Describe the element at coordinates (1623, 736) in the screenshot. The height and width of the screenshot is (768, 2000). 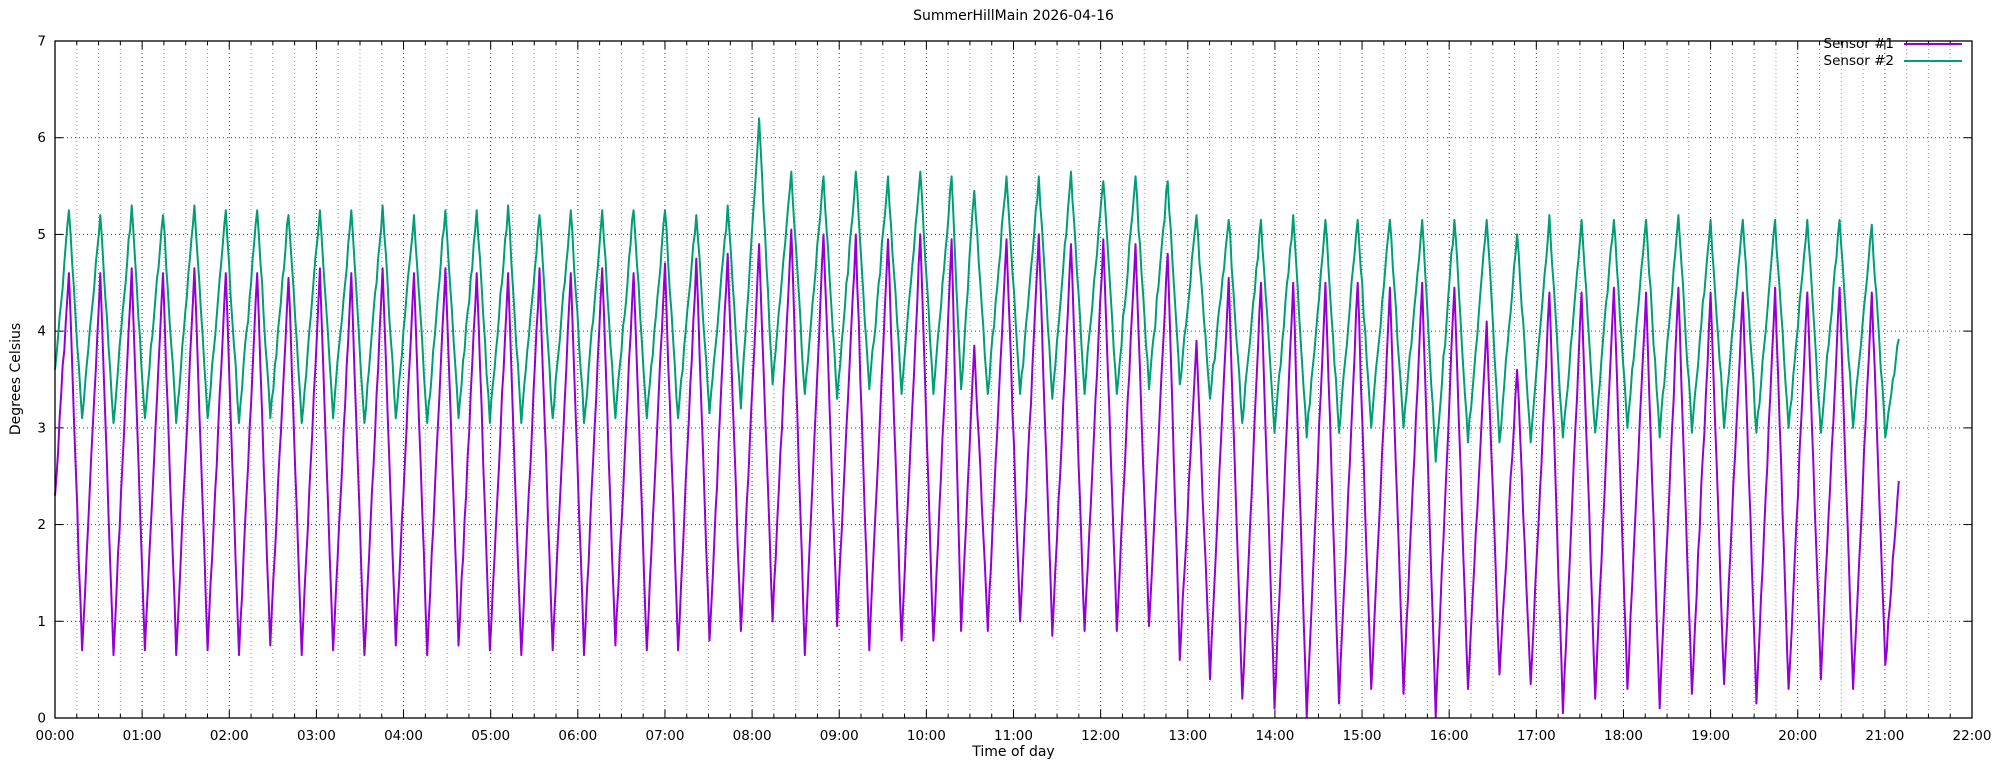
I see `x-tick-label: 18:00` at that location.